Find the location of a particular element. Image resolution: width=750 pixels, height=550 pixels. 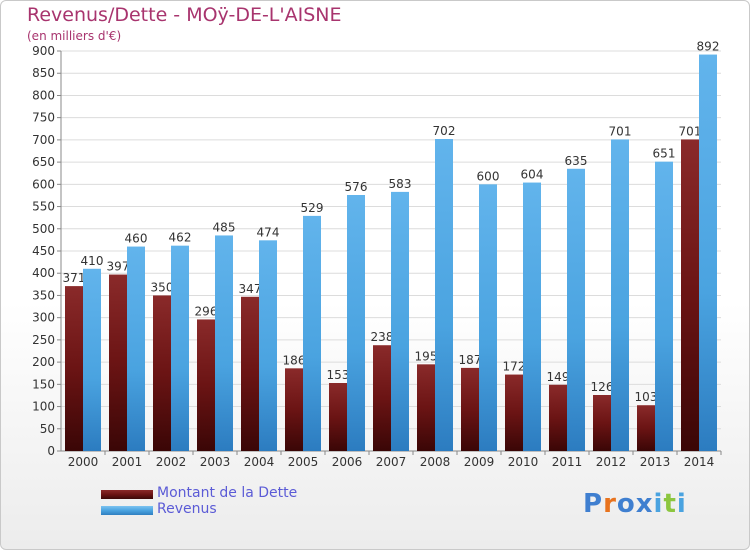

proxiti-logo: Proxiti is located at coordinates (635, 504).